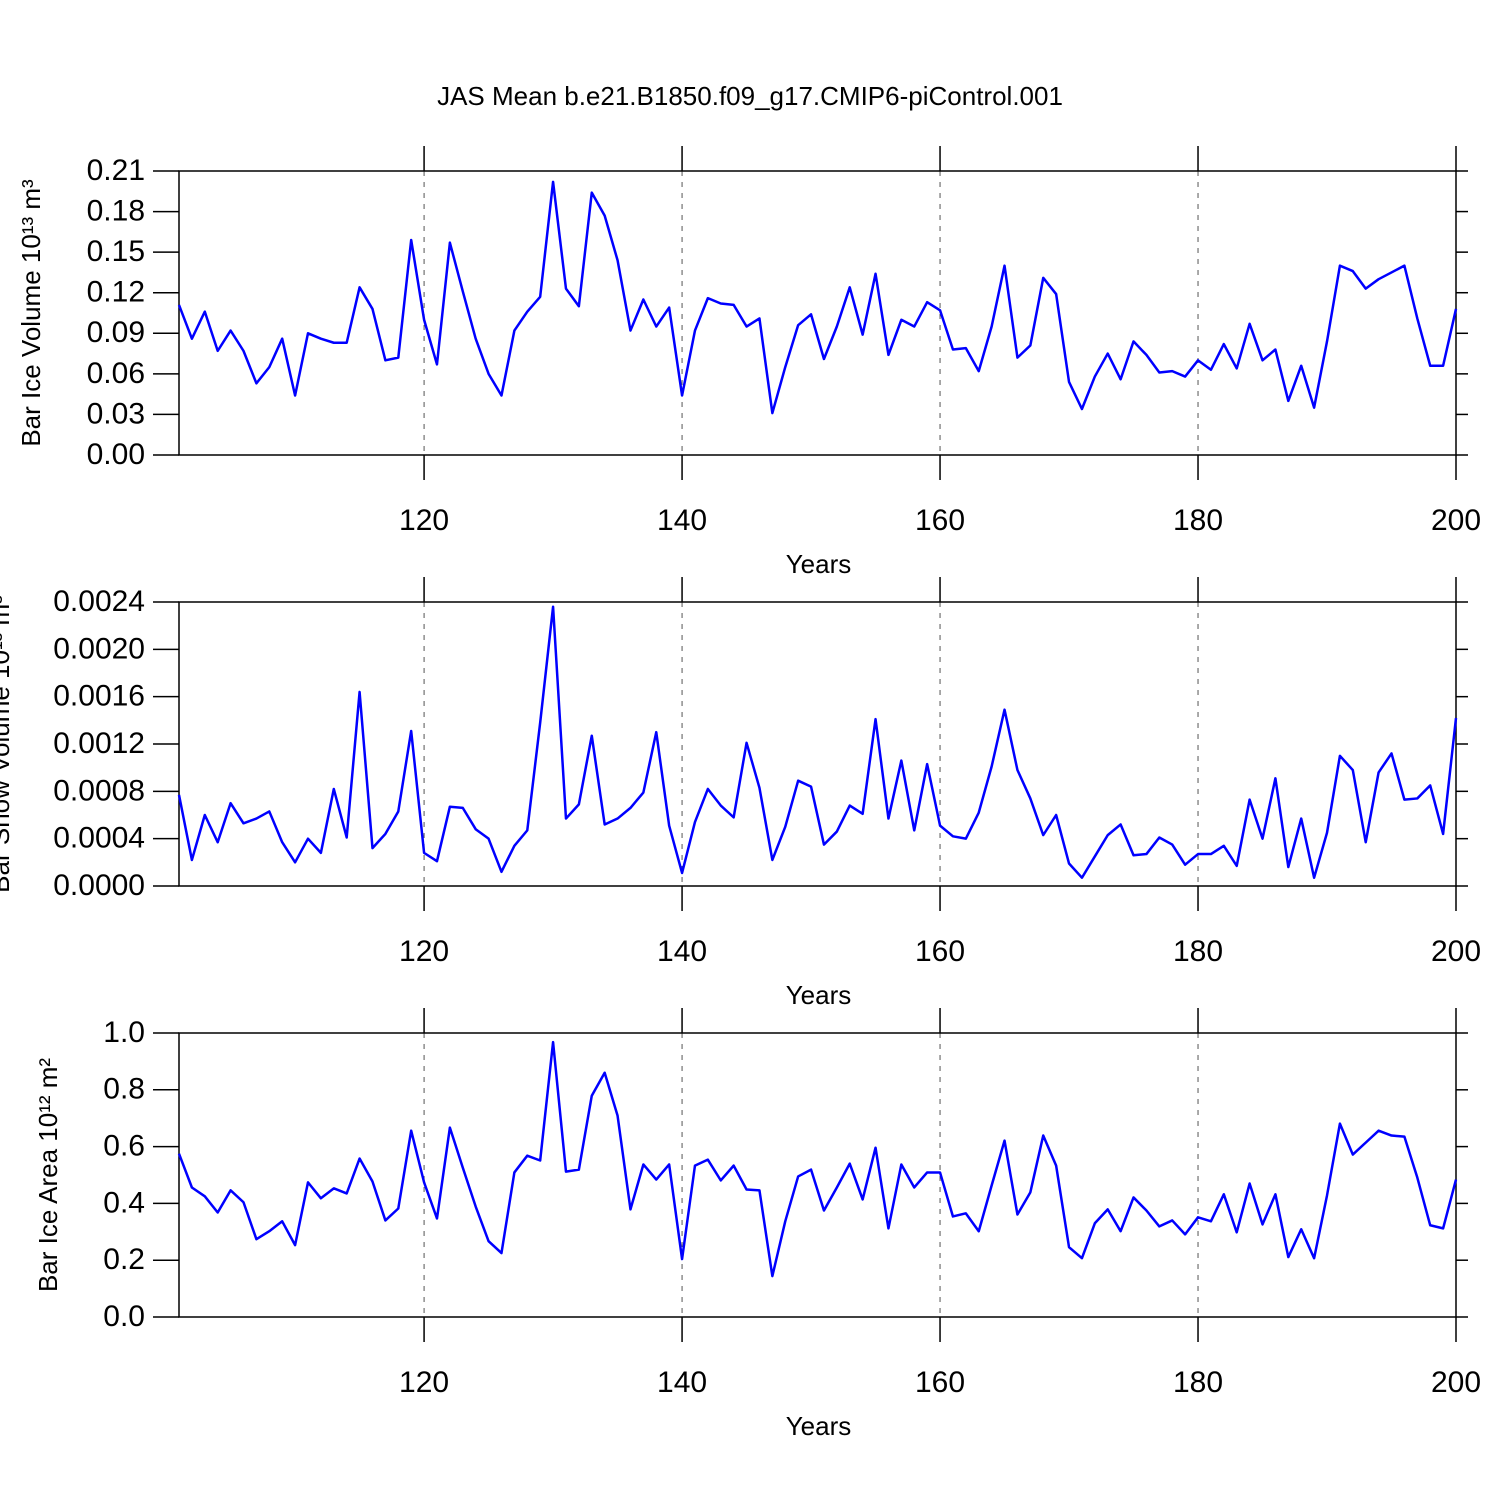 This screenshot has height=1500, width=1500. What do you see at coordinates (48, 1175) in the screenshot?
I see `y-axis-label: Bar Ice Area 10¹² m²` at bounding box center [48, 1175].